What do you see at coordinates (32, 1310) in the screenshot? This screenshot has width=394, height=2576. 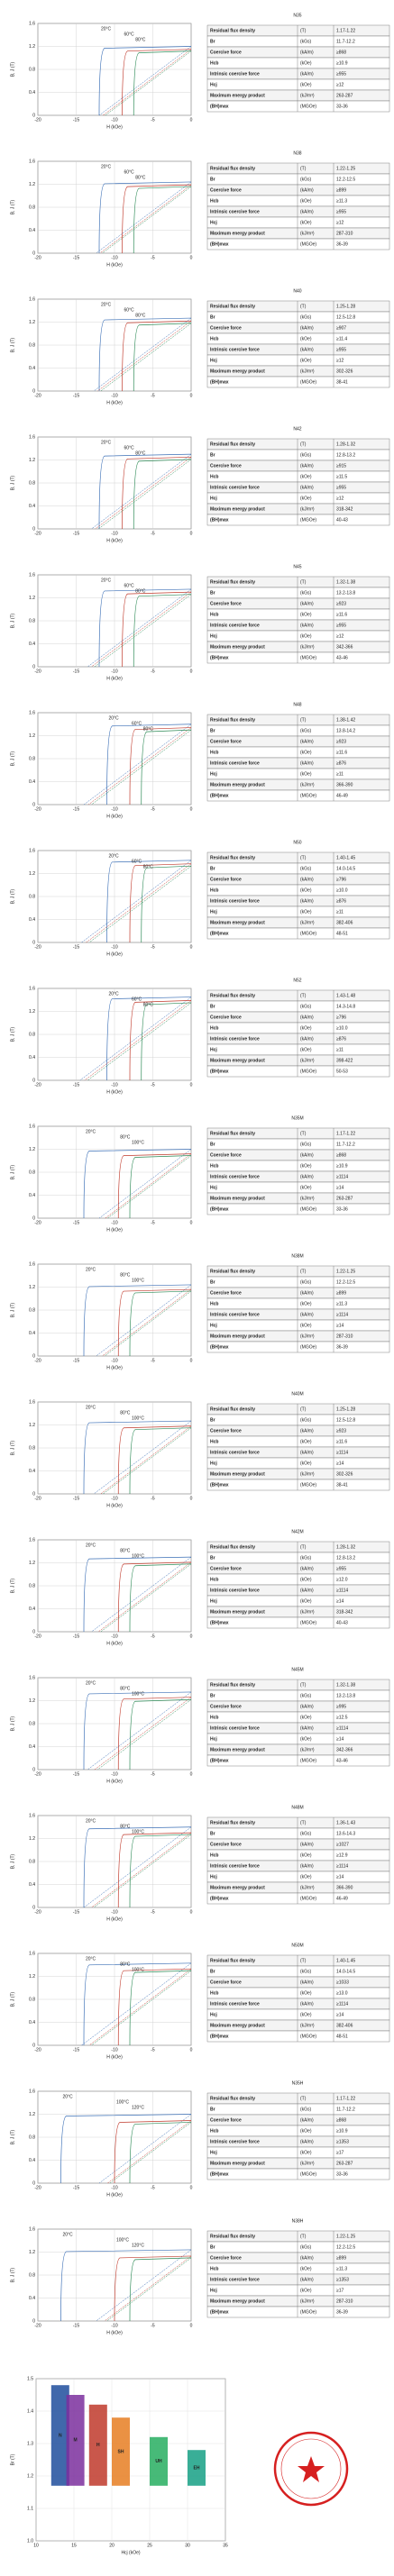 I see `y-tick-label: 0.8` at bounding box center [32, 1310].